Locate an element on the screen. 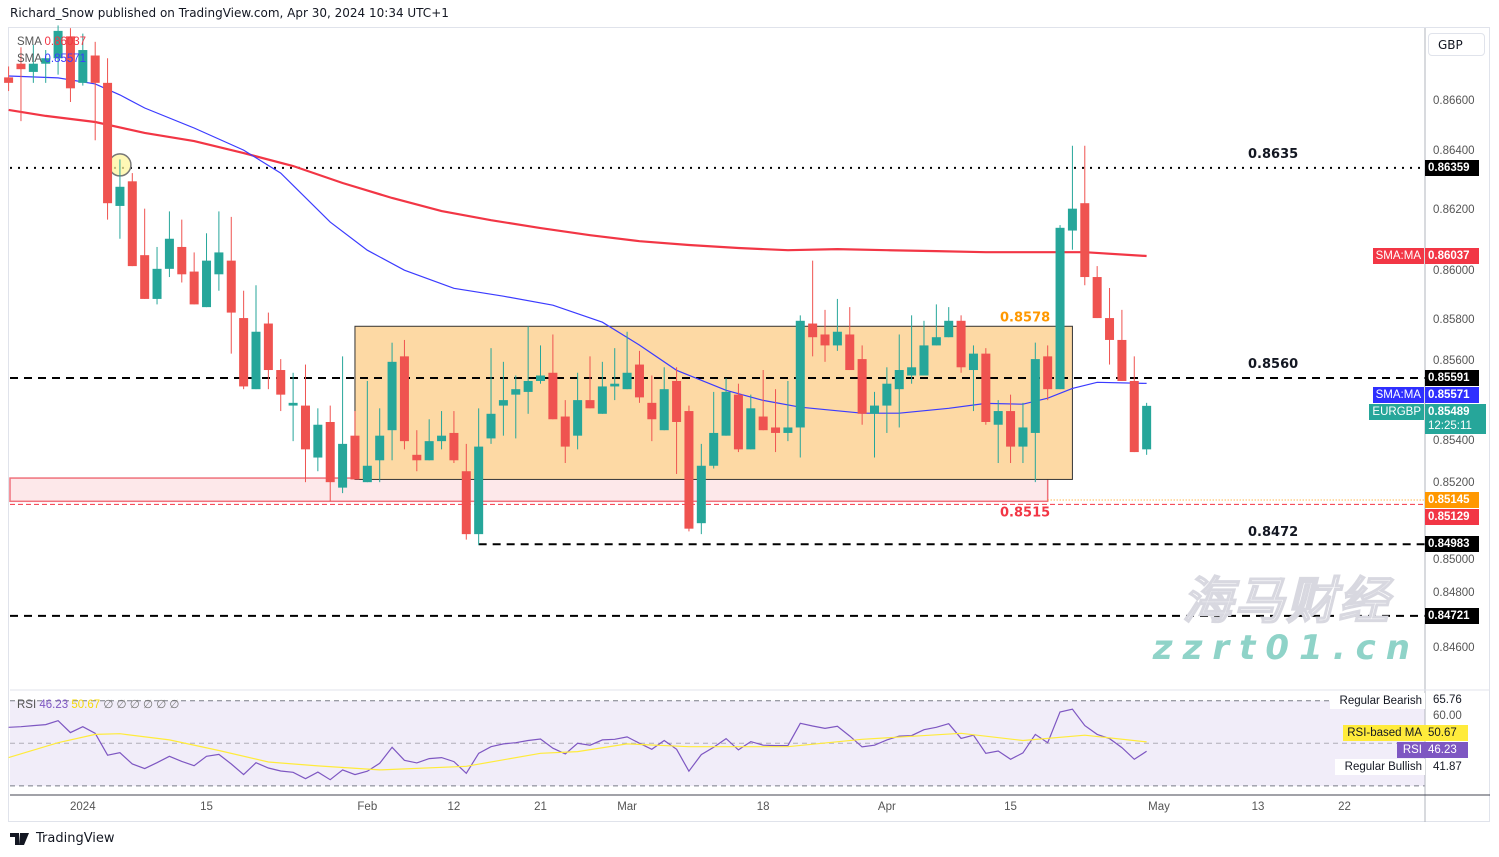 The image size is (1499, 857). price-tag-value: 0.85591 is located at coordinates (1452, 377).